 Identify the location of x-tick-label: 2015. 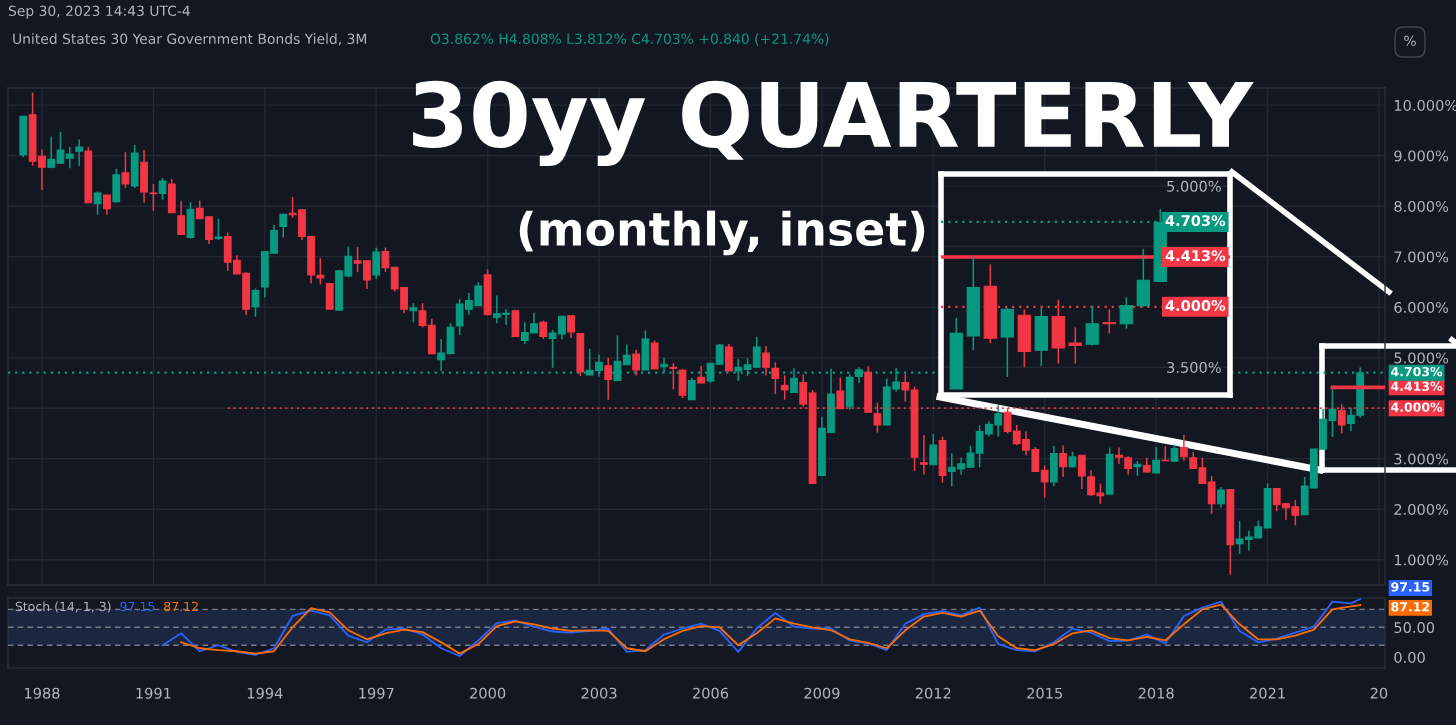
(1044, 693).